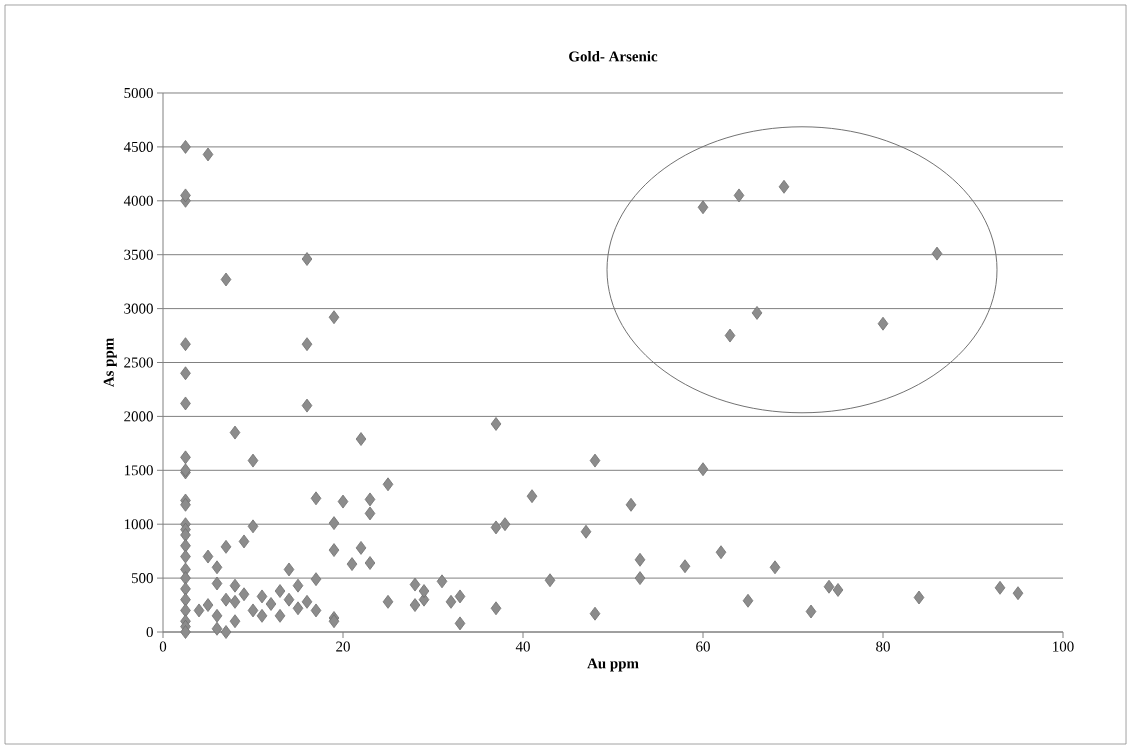  What do you see at coordinates (163, 646) in the screenshot?
I see `x-tick-label: 0` at bounding box center [163, 646].